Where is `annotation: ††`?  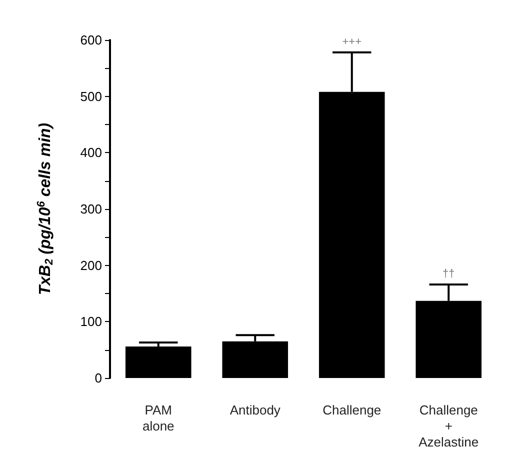 annotation: †† is located at coordinates (448, 274).